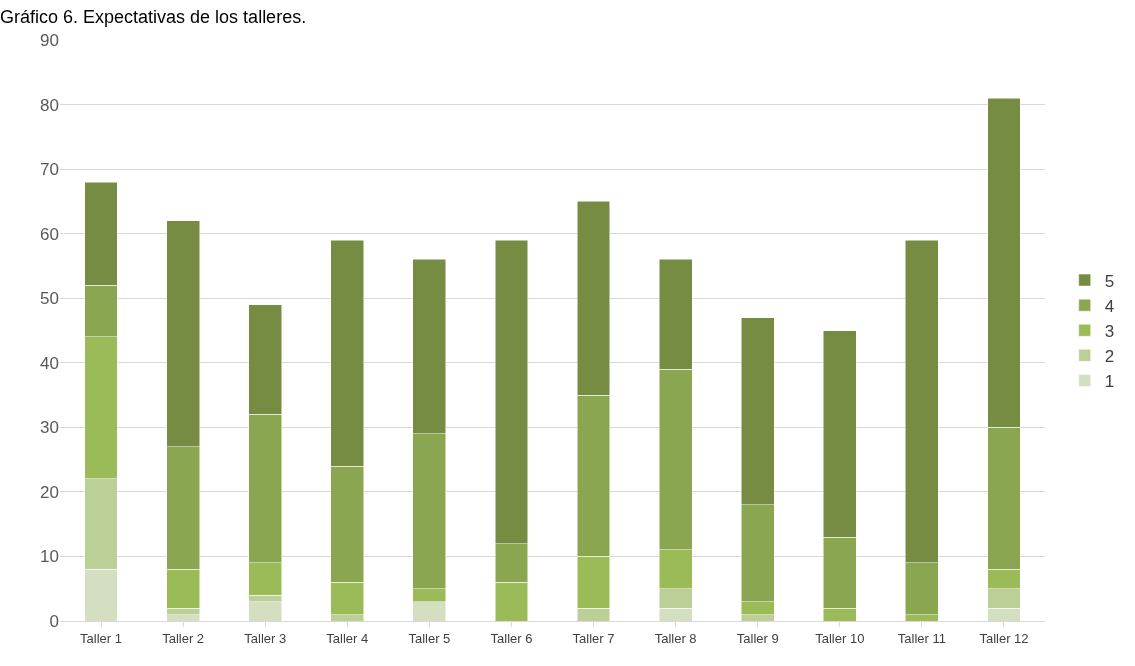  Describe the element at coordinates (593, 638) in the screenshot. I see `x-tick-label: Taller 7` at that location.